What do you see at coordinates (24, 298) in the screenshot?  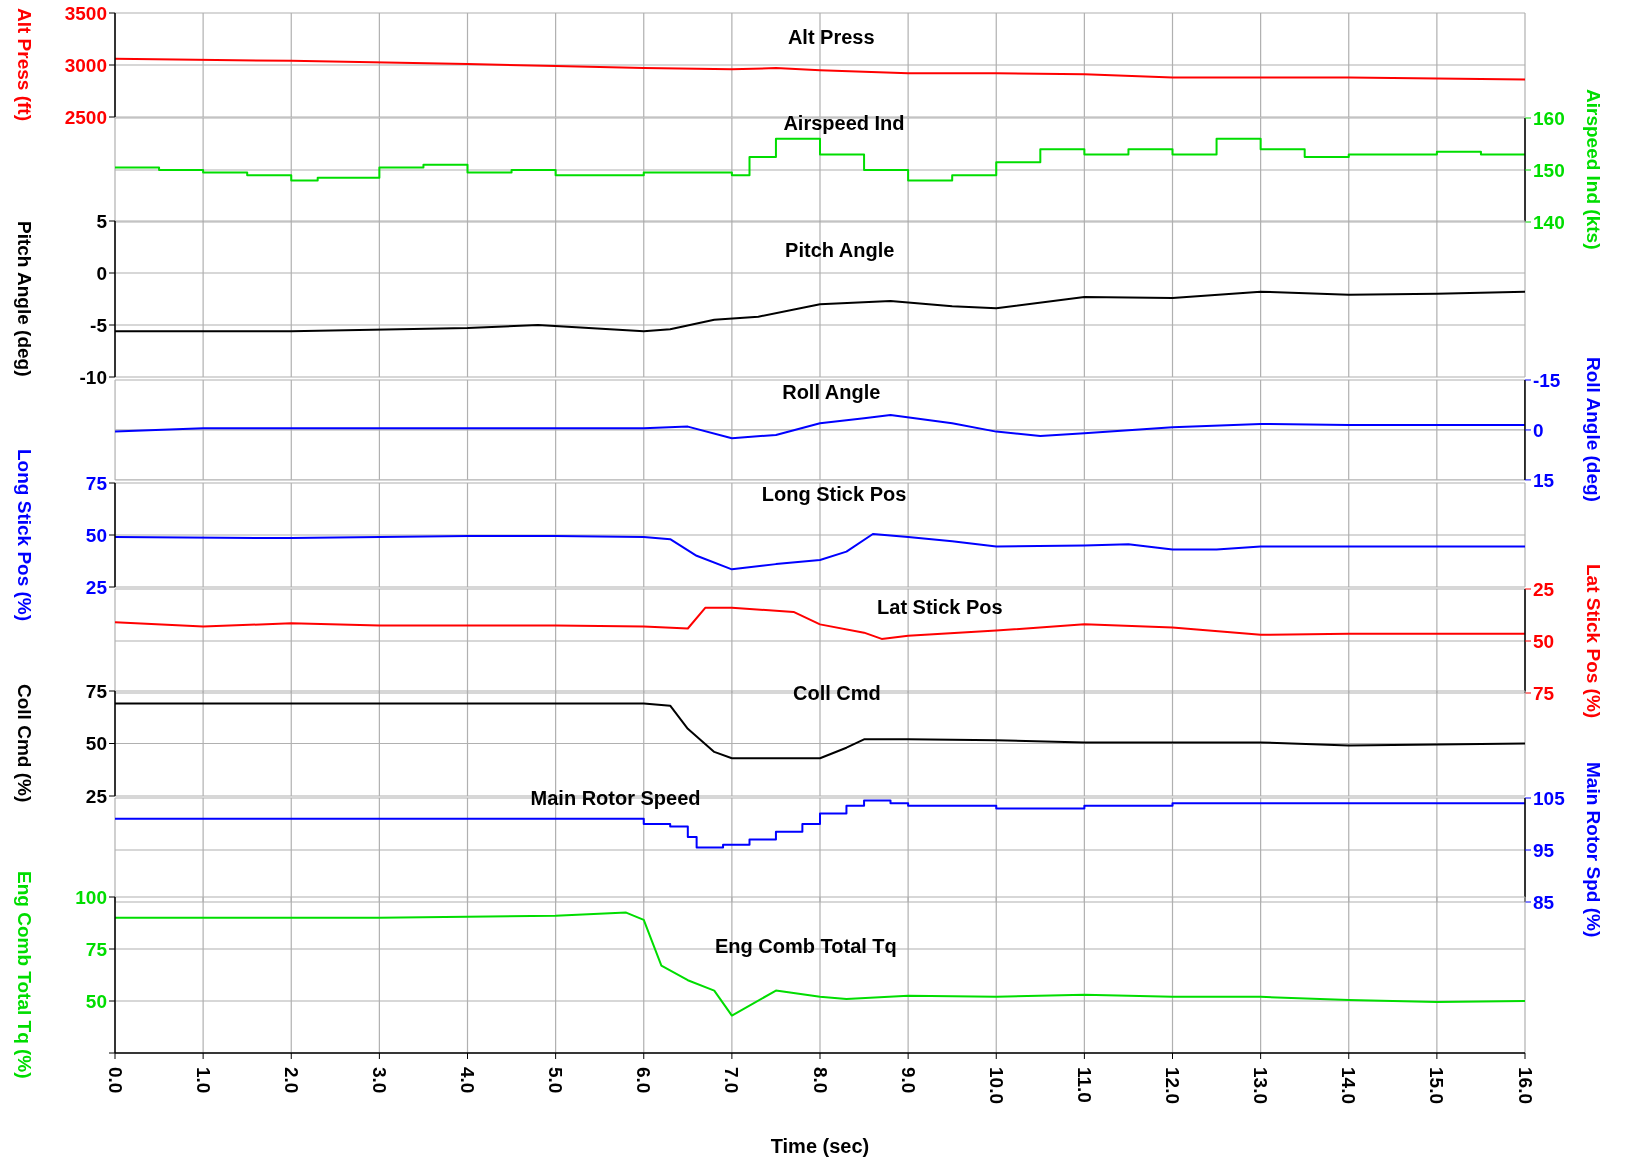 I see `y-axis-title: Pitch Angle (deg)` at bounding box center [24, 298].